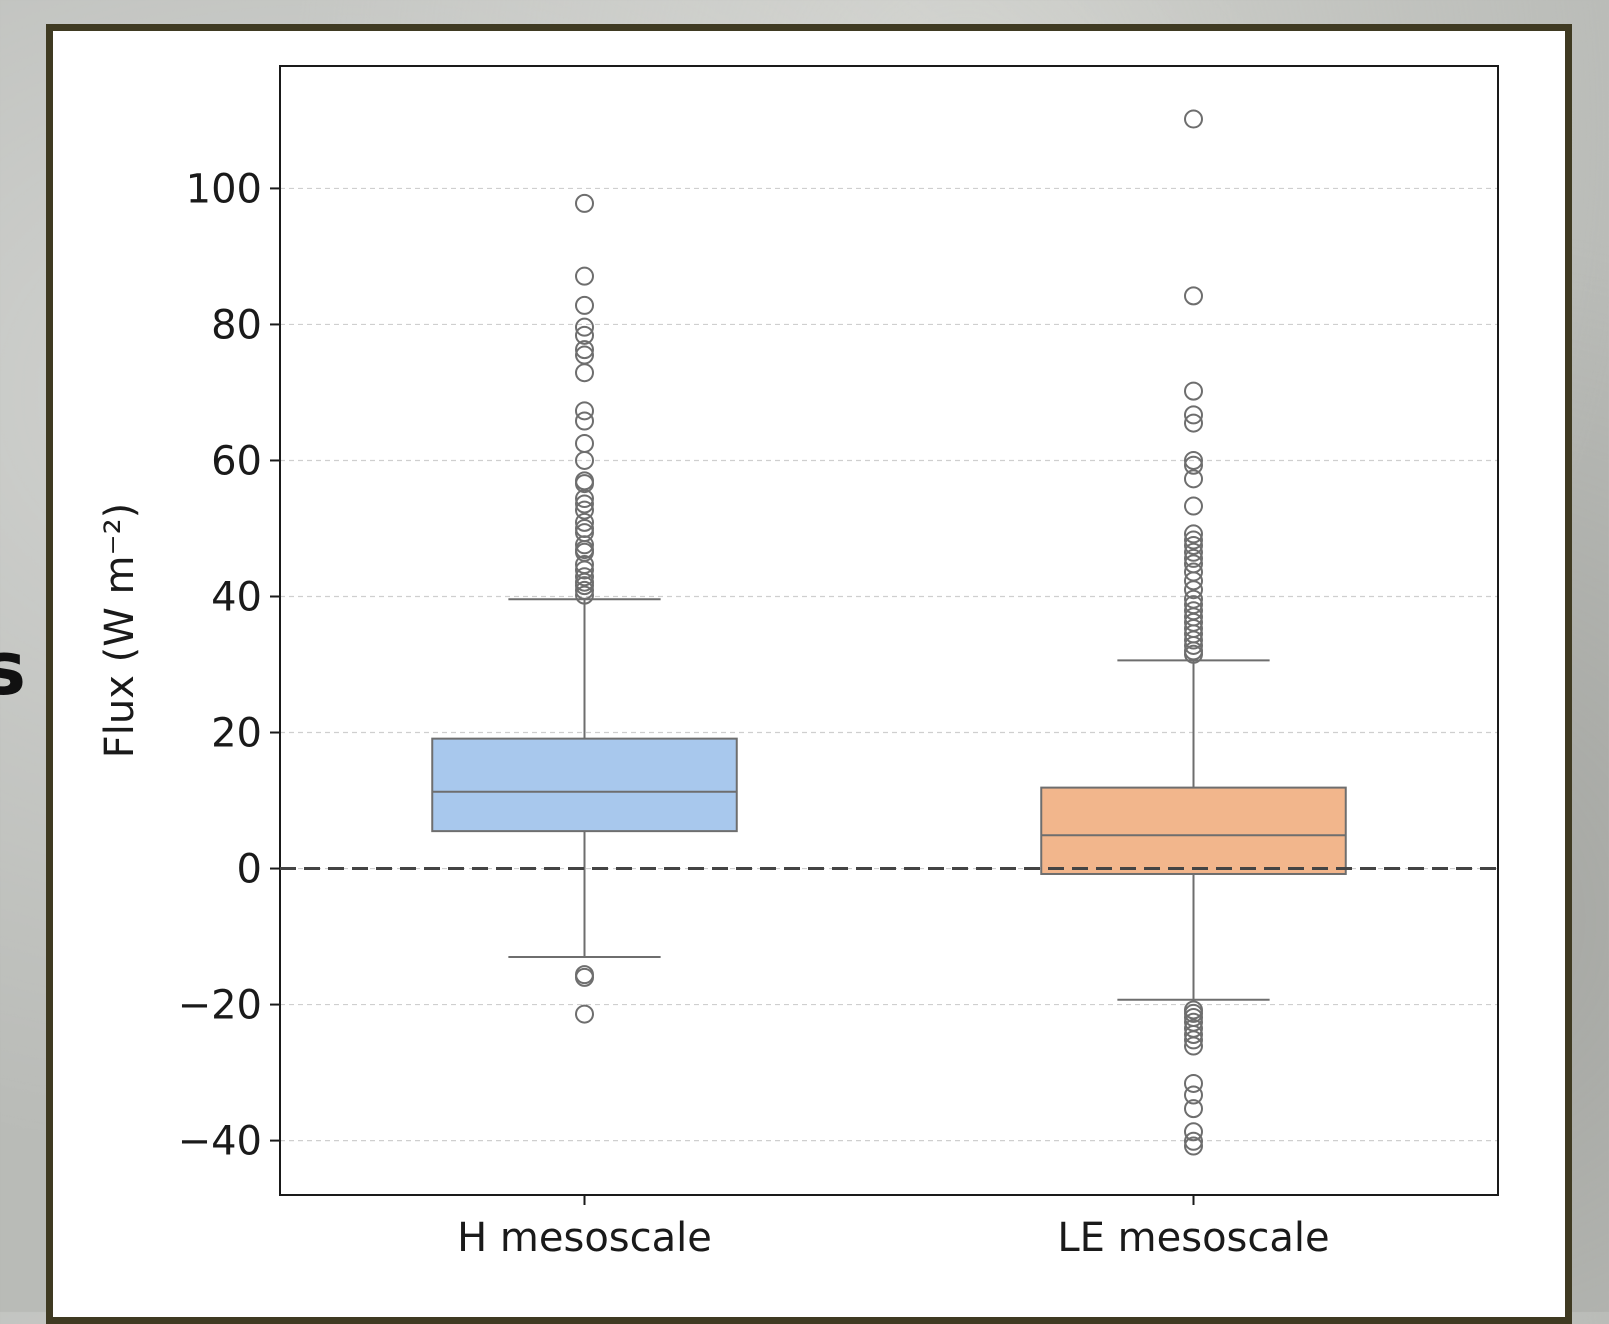  I want to click on y-axis-label: Flux (W m⁻²), so click(120, 630).